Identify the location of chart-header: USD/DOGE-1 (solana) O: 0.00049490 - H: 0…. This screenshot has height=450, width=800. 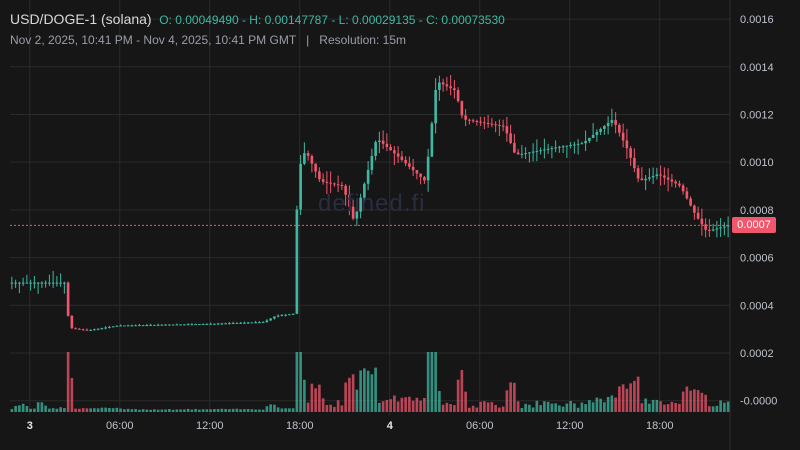
(257, 19).